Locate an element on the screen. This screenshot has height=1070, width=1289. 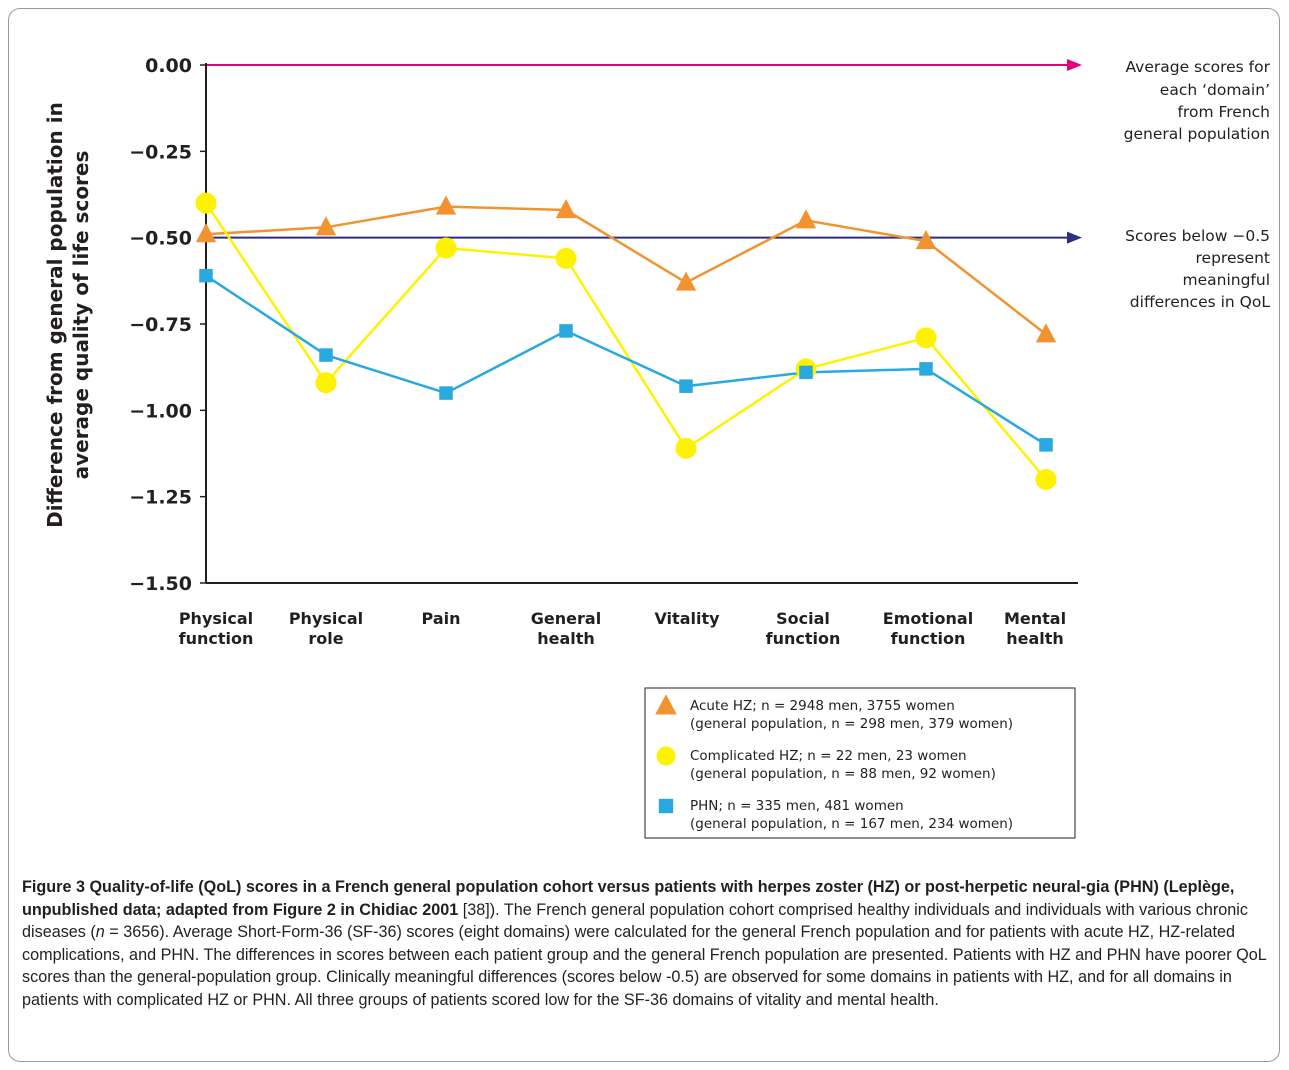
legend-box is located at coordinates (860, 763).